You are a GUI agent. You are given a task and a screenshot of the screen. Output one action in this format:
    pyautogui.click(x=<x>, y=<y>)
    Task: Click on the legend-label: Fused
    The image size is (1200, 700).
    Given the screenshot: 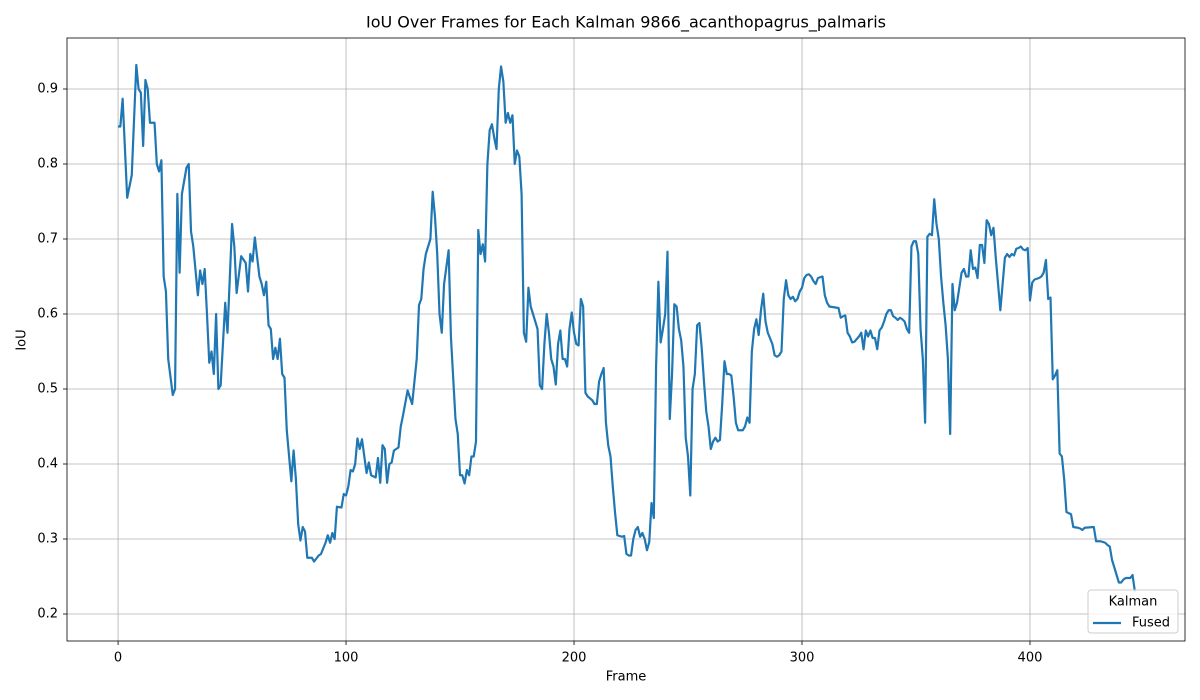 What is the action you would take?
    pyautogui.click(x=1151, y=623)
    